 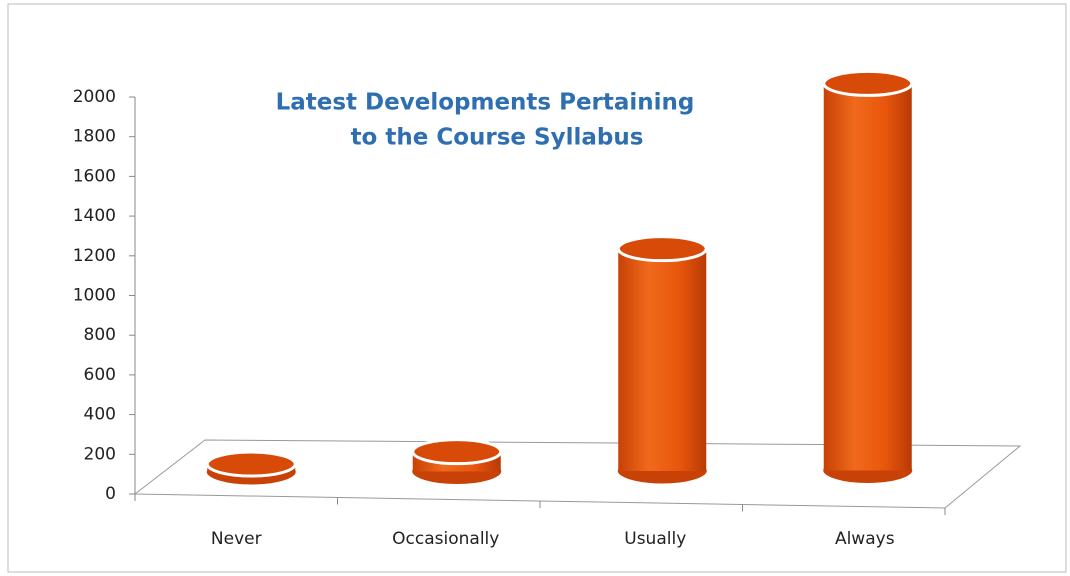 I want to click on x-tick-label: Usually, so click(x=655, y=539).